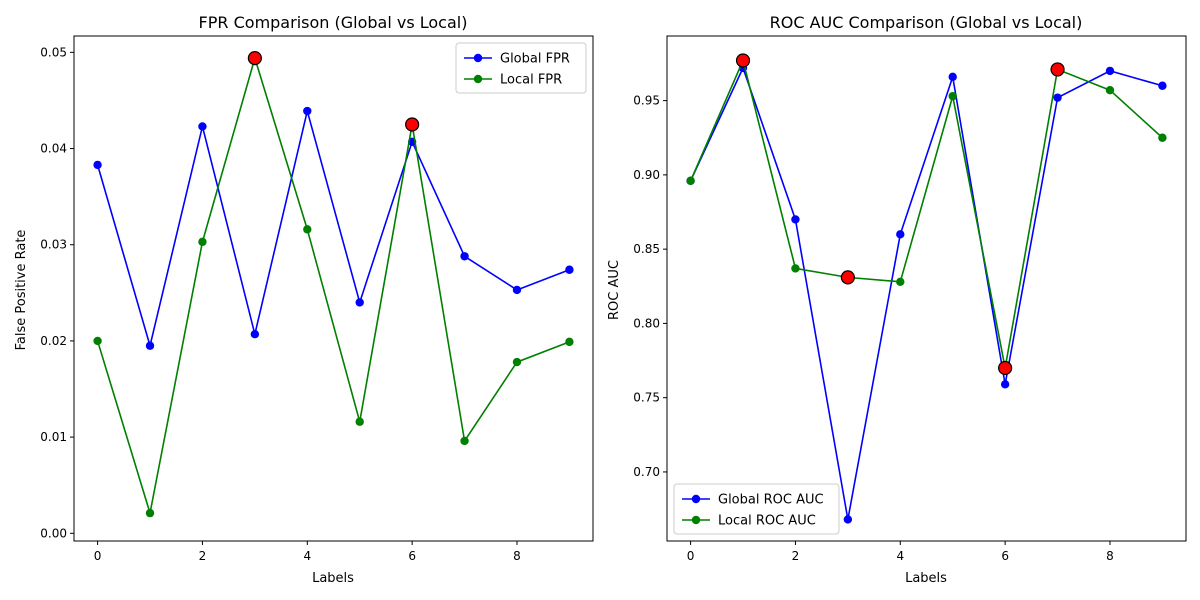 The height and width of the screenshot is (600, 1200). Describe the element at coordinates (53, 533) in the screenshot. I see `y-tick-label: 0.00` at that location.